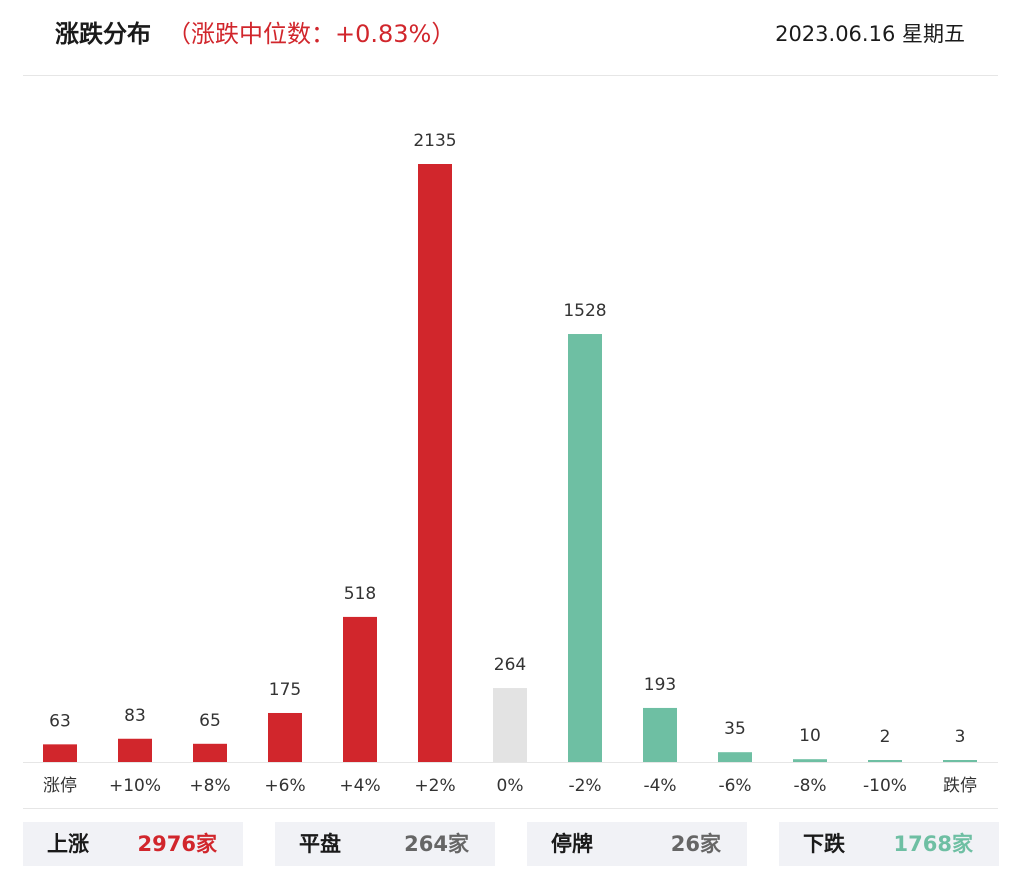 This screenshot has height=886, width=1024. What do you see at coordinates (735, 729) in the screenshot?
I see `bar-value-label-9: 35` at bounding box center [735, 729].